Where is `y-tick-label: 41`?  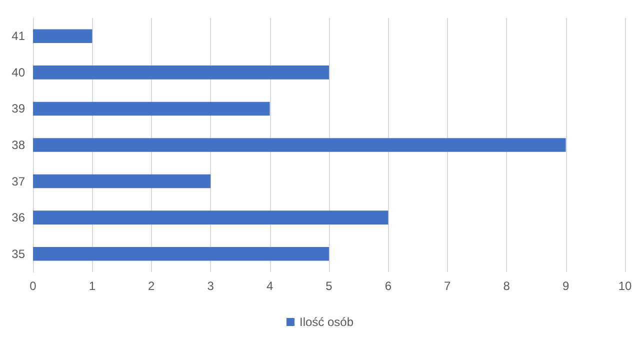
y-tick-label: 41 is located at coordinates (19, 36).